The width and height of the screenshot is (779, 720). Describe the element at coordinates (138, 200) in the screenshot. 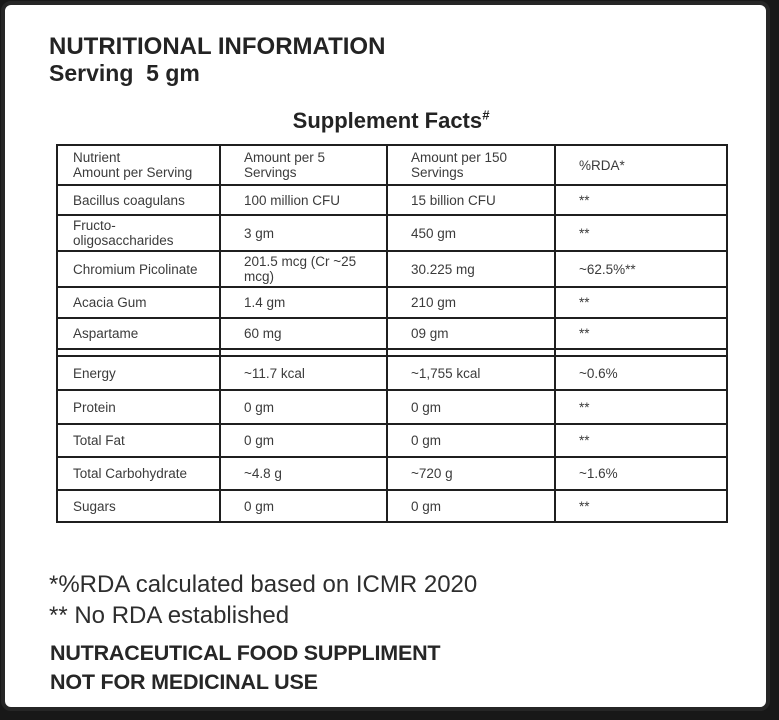

I see `nutrient-cell: Bacillus coagulans` at that location.